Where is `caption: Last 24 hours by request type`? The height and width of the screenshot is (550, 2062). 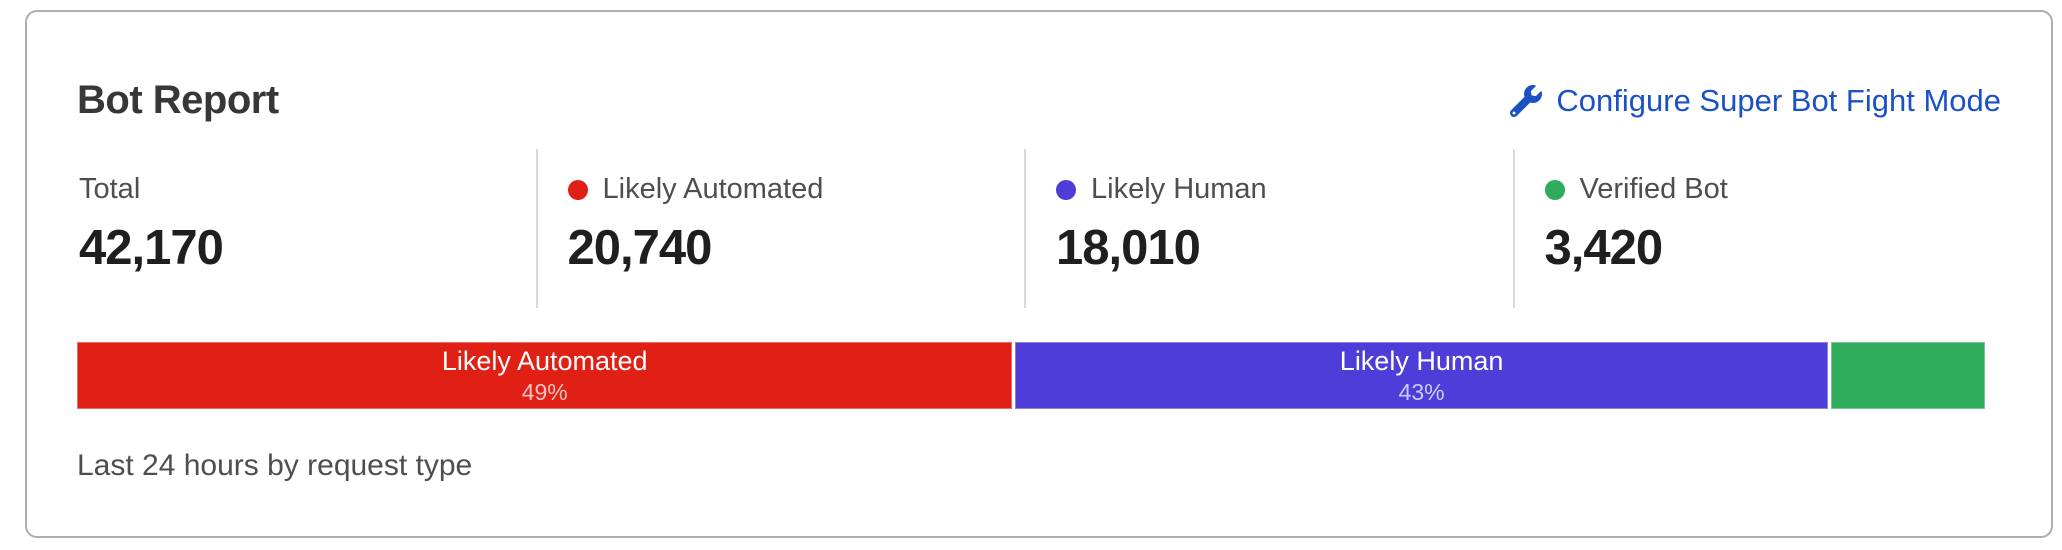
caption: Last 24 hours by request type is located at coordinates (275, 465).